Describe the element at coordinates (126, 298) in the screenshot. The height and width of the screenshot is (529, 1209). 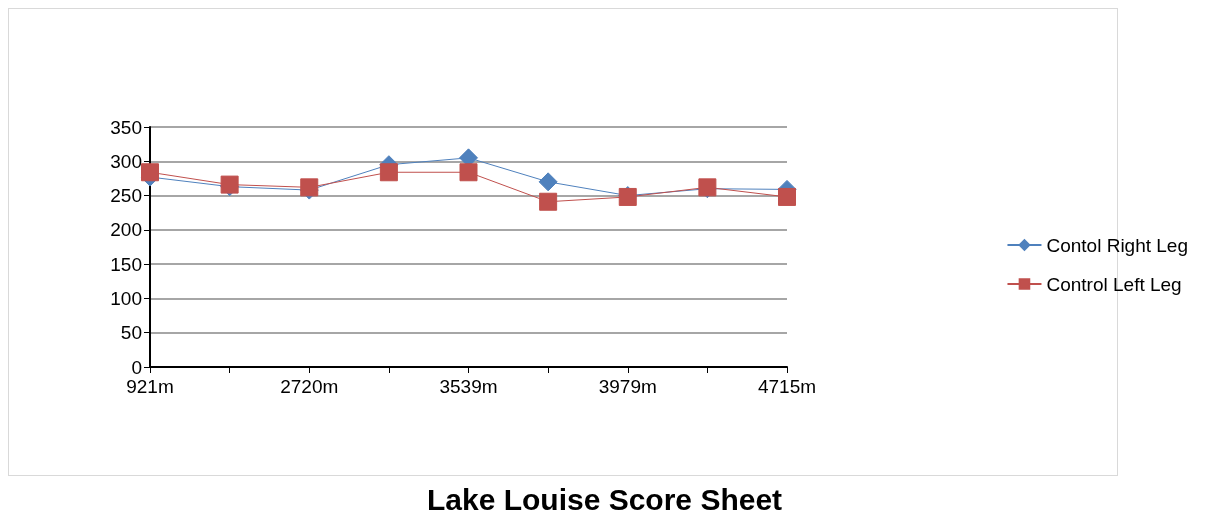
I see `y-tick-label: 100` at that location.